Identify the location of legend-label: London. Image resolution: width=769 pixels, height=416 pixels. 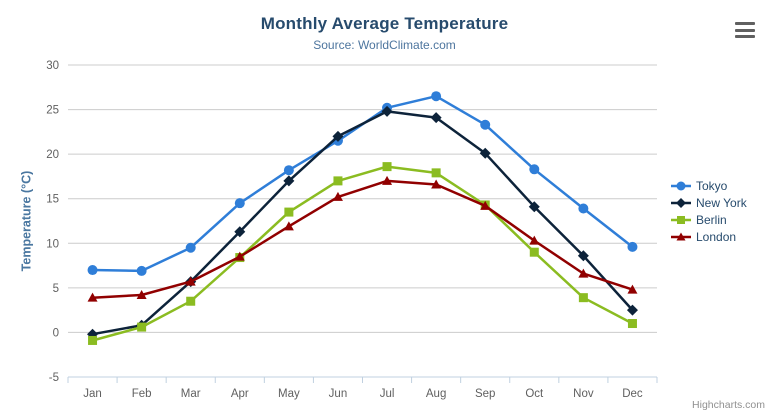
(716, 237).